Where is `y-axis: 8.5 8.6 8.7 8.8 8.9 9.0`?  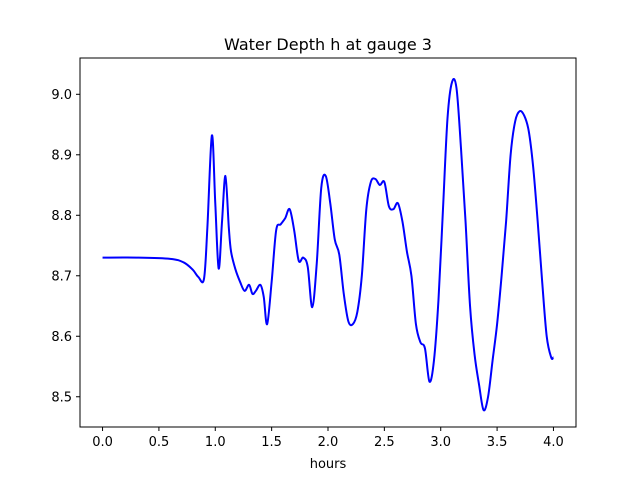 y-axis: 8.5 8.6 8.7 8.8 8.9 9.0 is located at coordinates (65, 246).